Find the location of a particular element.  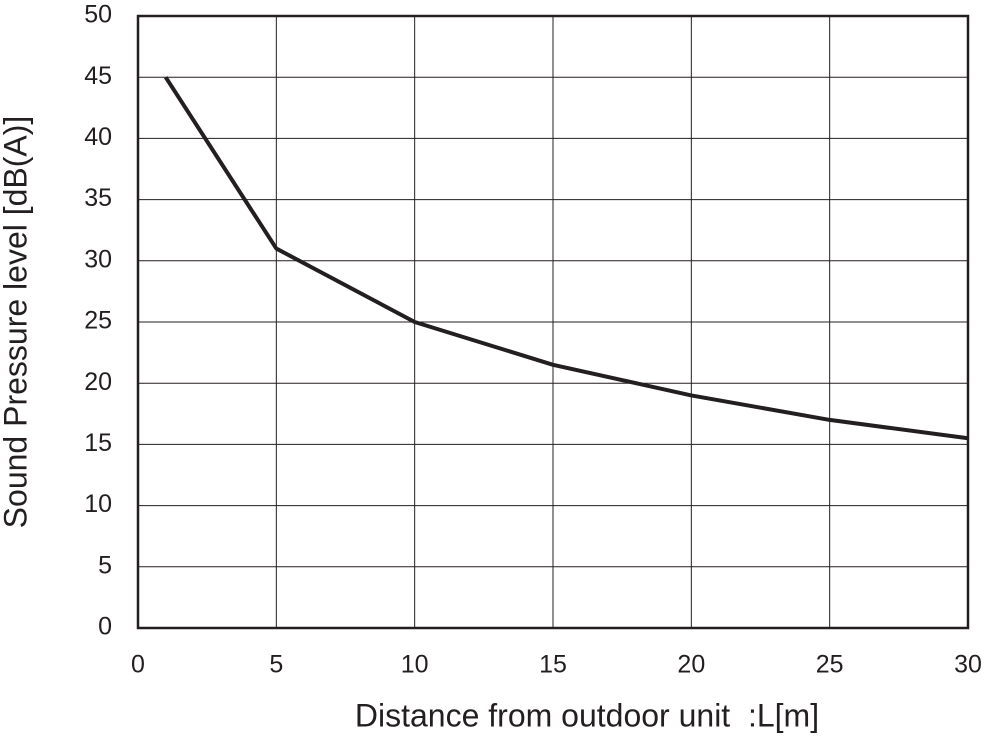

y-axis-label: Sound Pressure level [dB(A)] is located at coordinates (16, 322).